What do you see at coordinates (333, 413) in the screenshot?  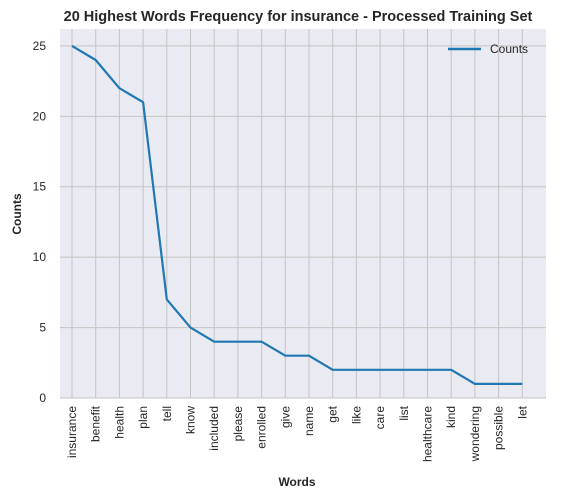 I see `x-tick-label: get` at bounding box center [333, 413].